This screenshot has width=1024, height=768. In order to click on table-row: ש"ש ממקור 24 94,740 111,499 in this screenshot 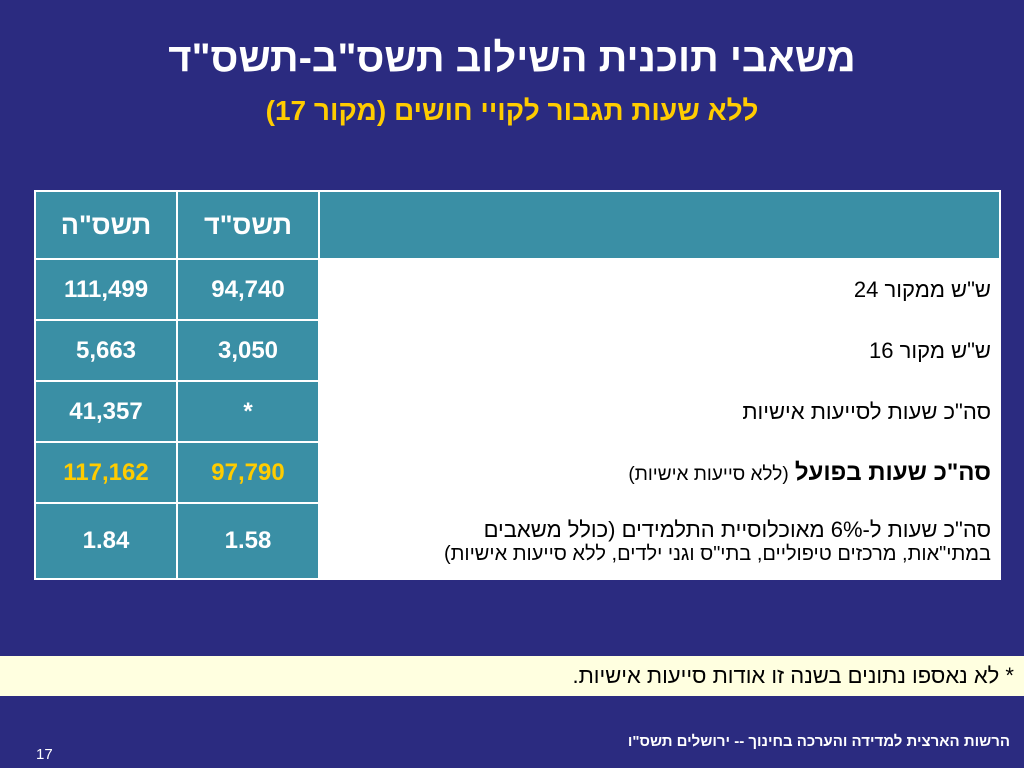, I will do `click(517, 289)`.